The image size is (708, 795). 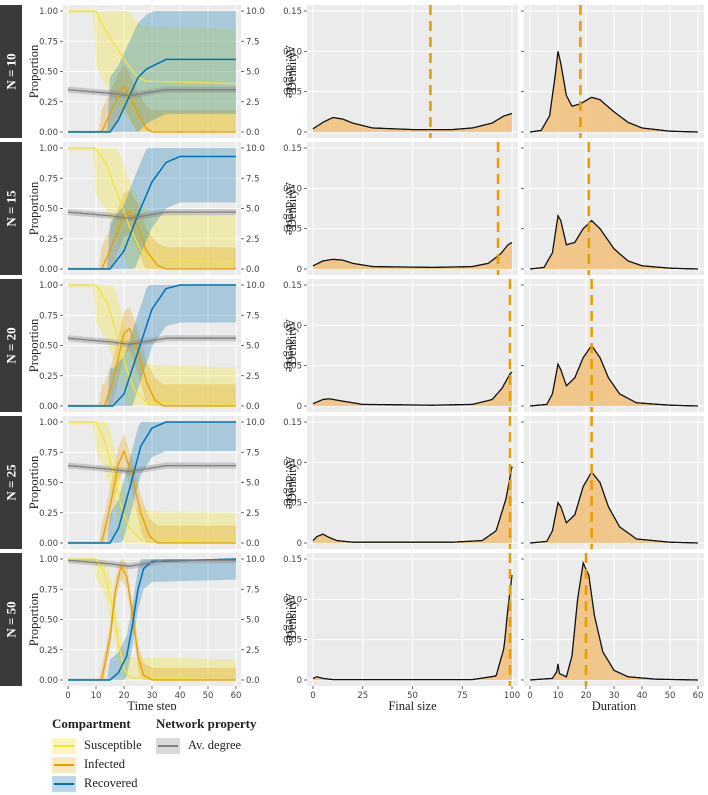 I want to click on duration-x-tick-label: 40, so click(x=642, y=696).